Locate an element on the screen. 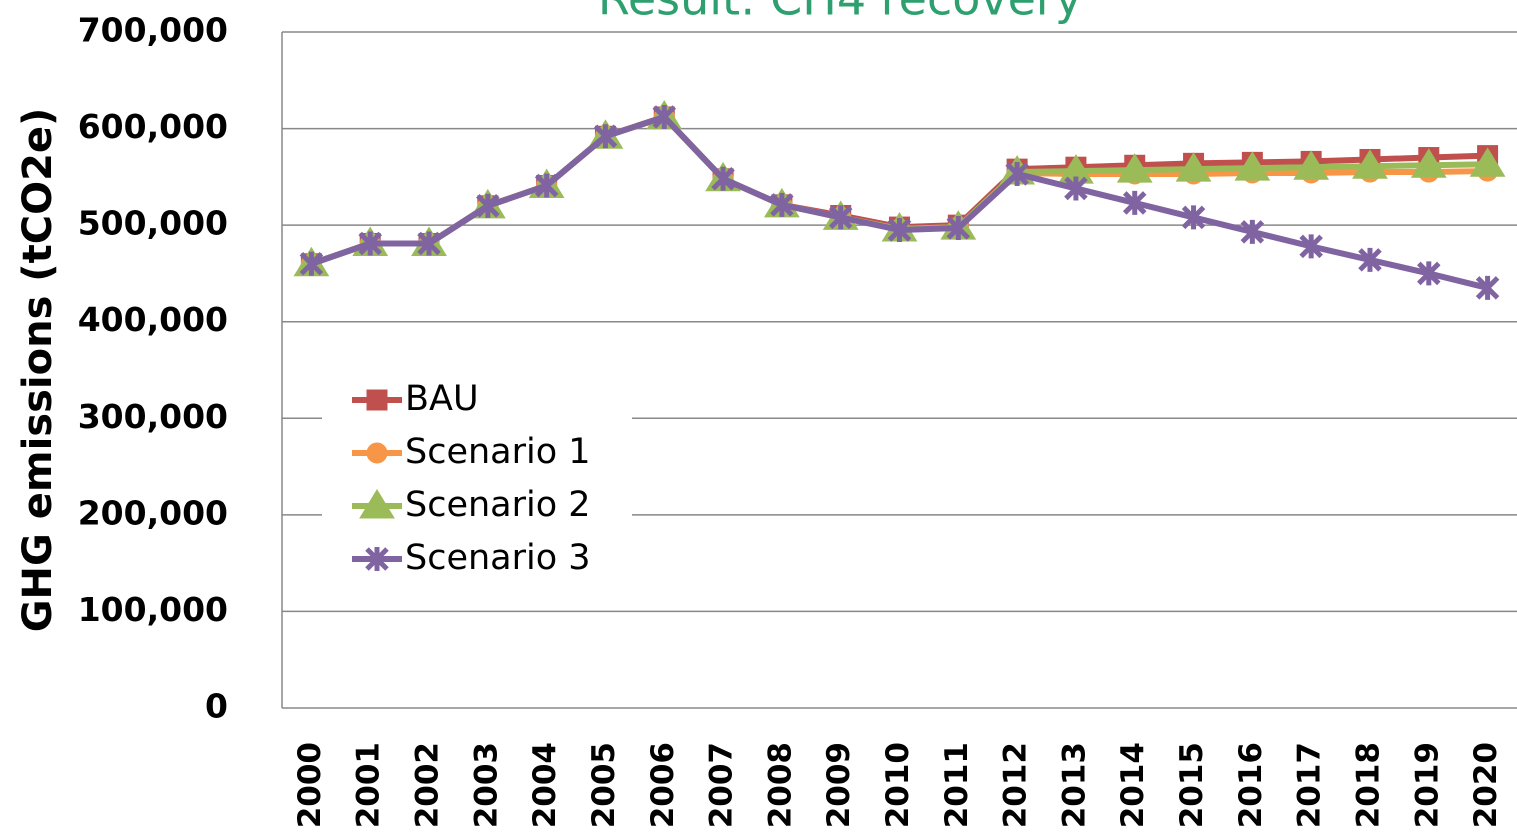 This screenshot has width=1517, height=836. y-tick-label: 700,000 is located at coordinates (153, 30).